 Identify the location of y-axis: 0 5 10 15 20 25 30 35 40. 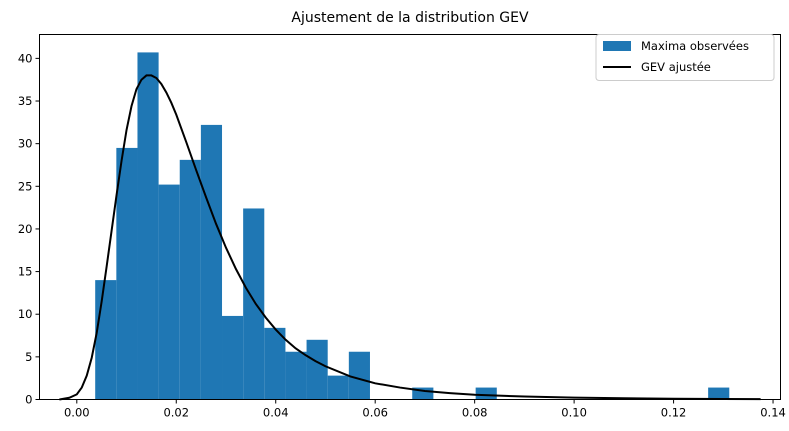
(29, 229).